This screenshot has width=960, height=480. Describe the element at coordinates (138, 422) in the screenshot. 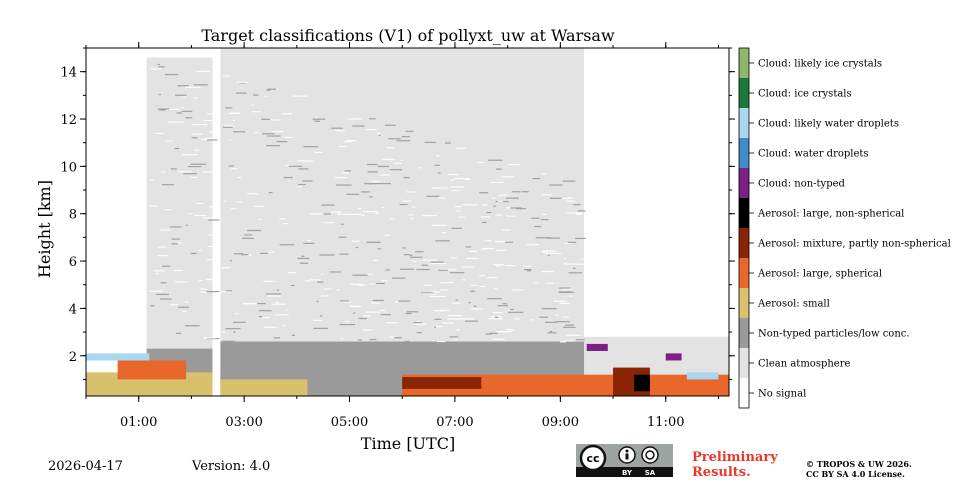

I see `x-tick-label: 01:00` at that location.